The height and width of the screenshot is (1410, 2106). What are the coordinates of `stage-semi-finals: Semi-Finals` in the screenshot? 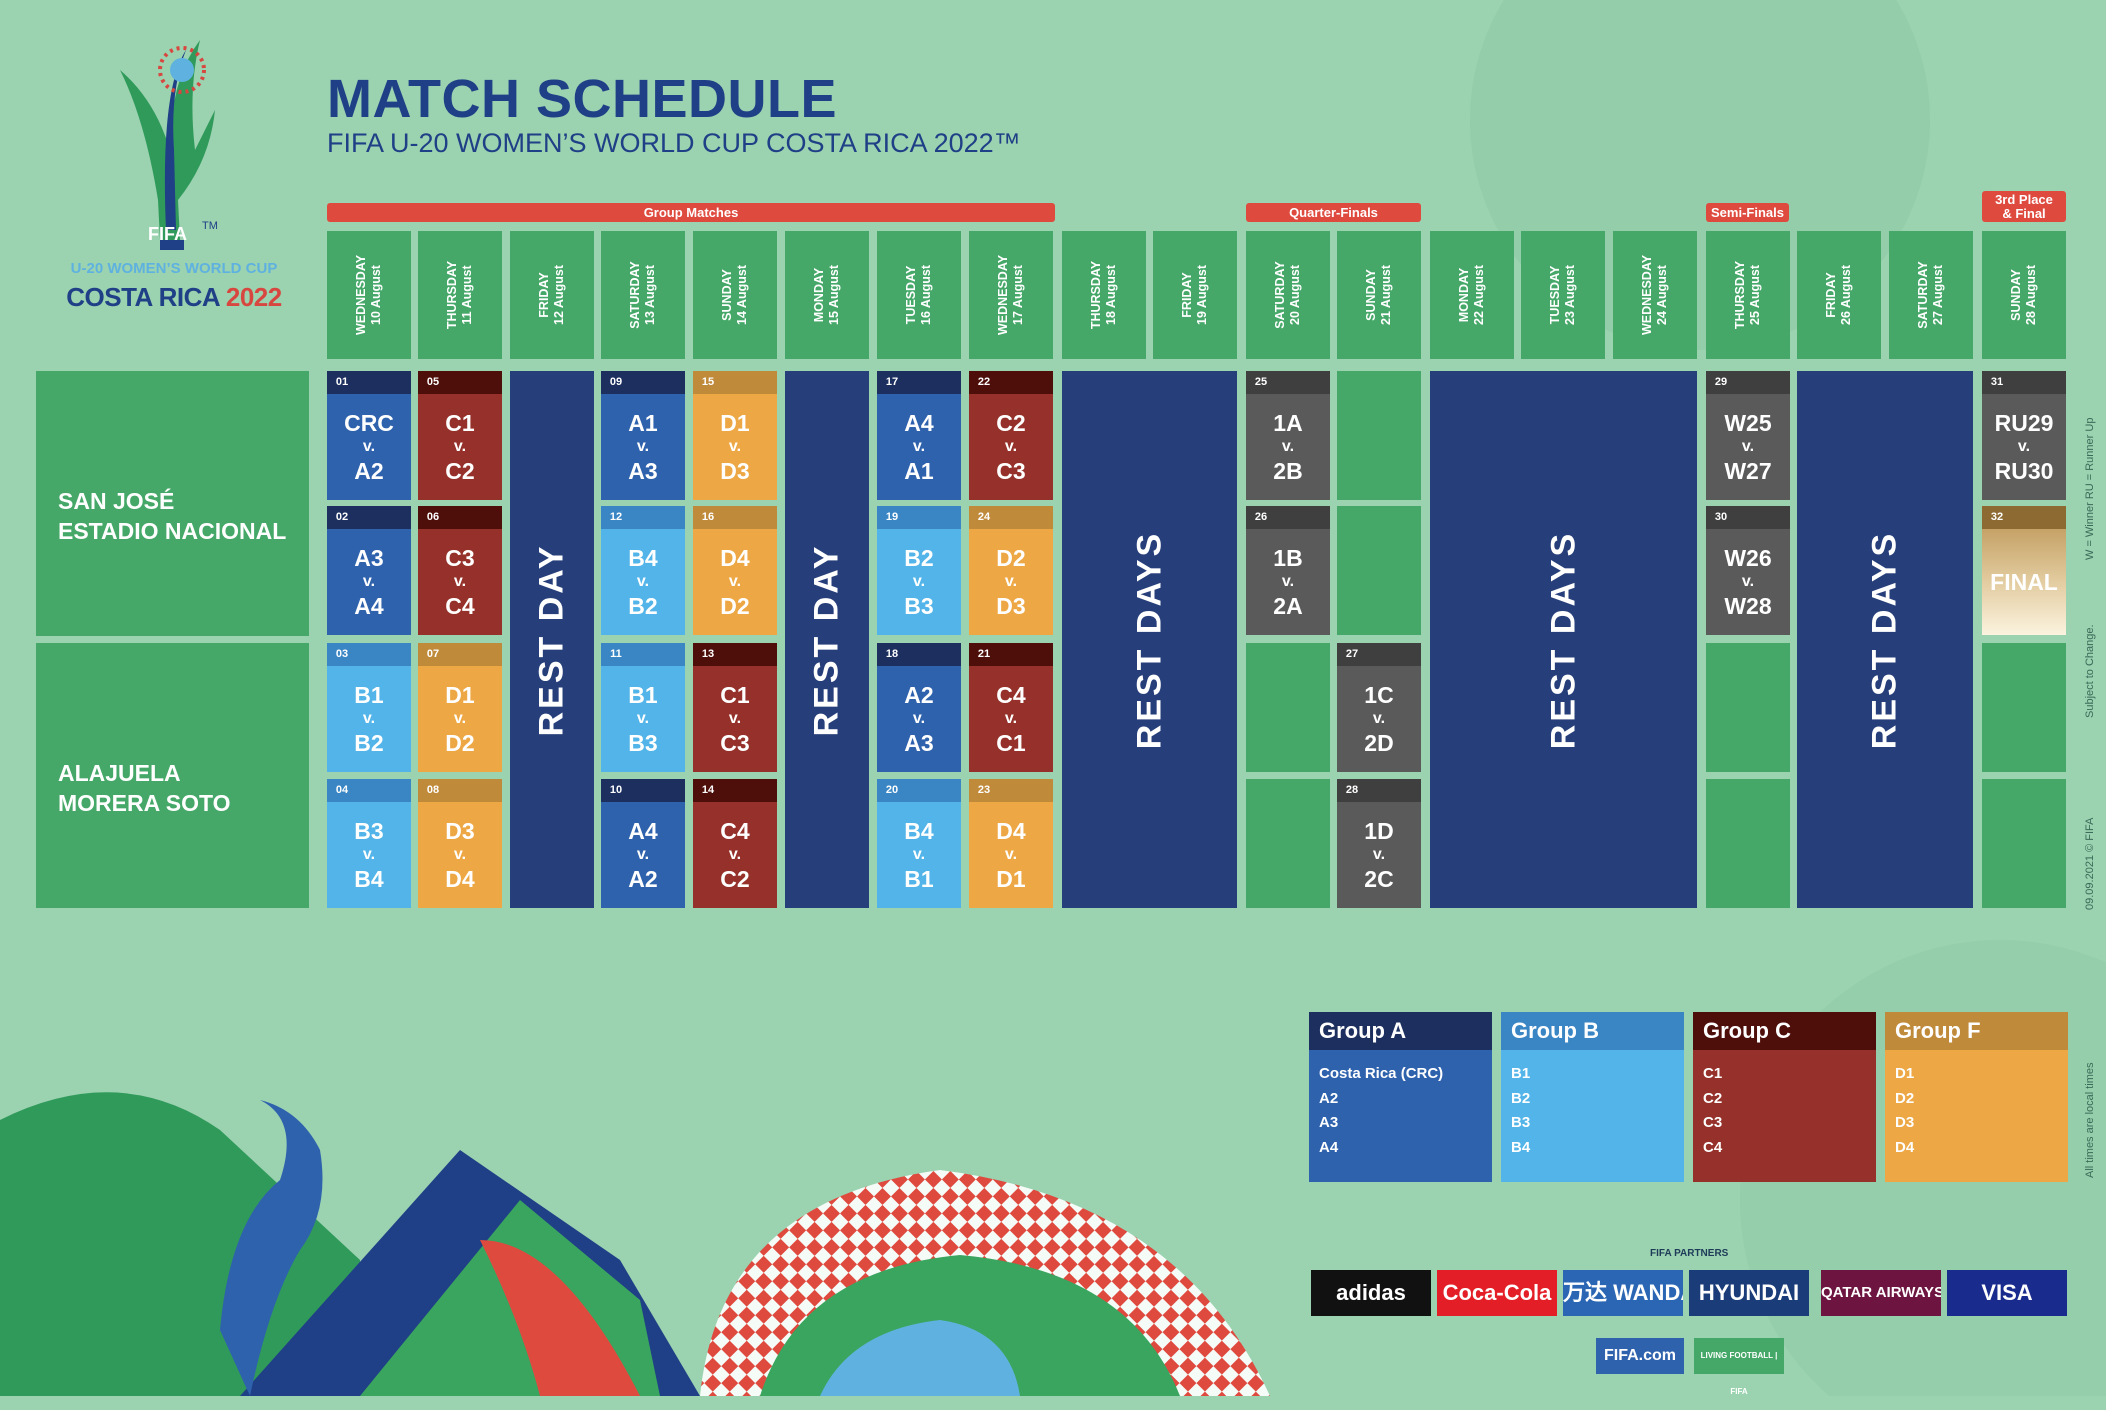 It's located at (1747, 212).